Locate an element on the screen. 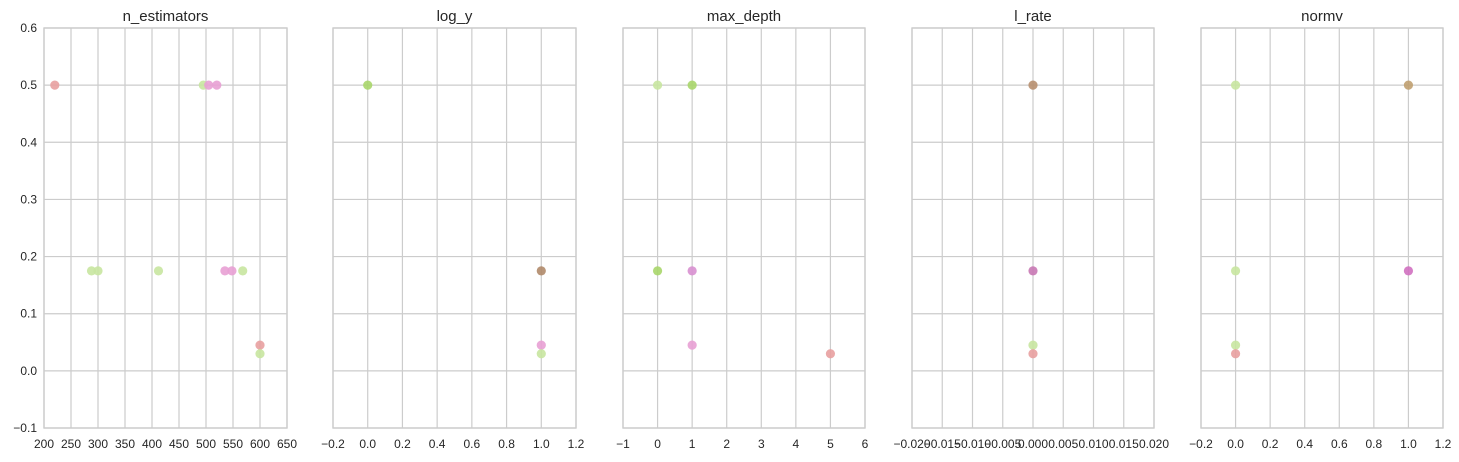 This screenshot has height=462, width=1459. y-tick-label: 0.5 is located at coordinates (28, 85).